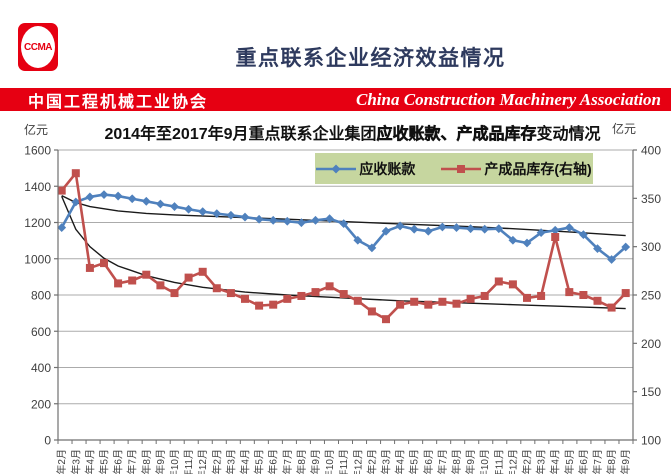  I want to click on x-axis-label: 2015年4月, so click(245, 461).